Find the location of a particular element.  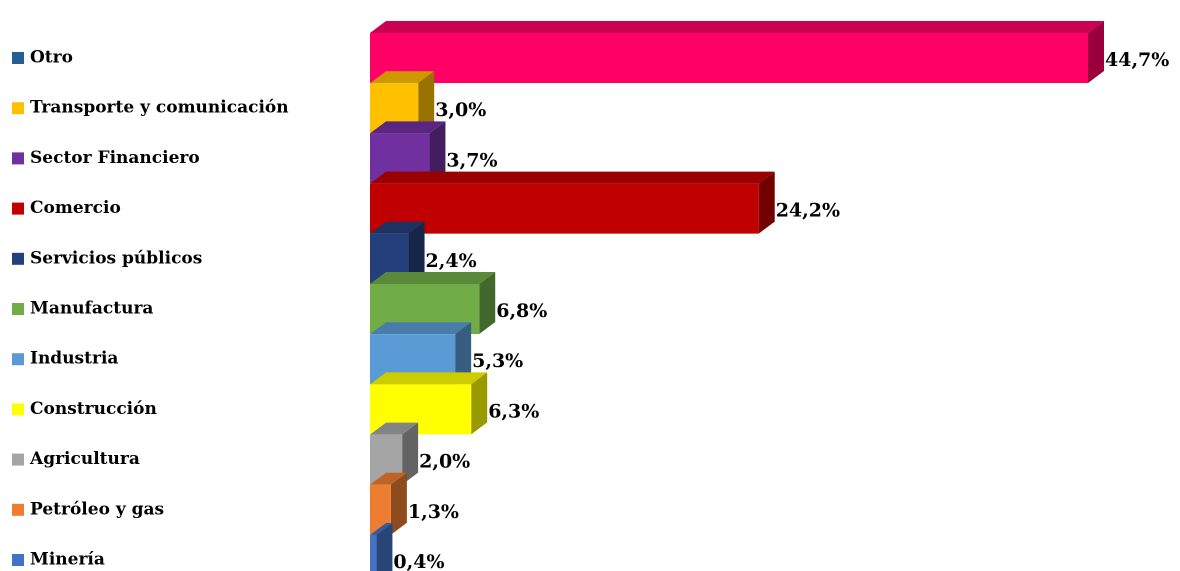

legend-label: Agricultura is located at coordinates (84, 459).